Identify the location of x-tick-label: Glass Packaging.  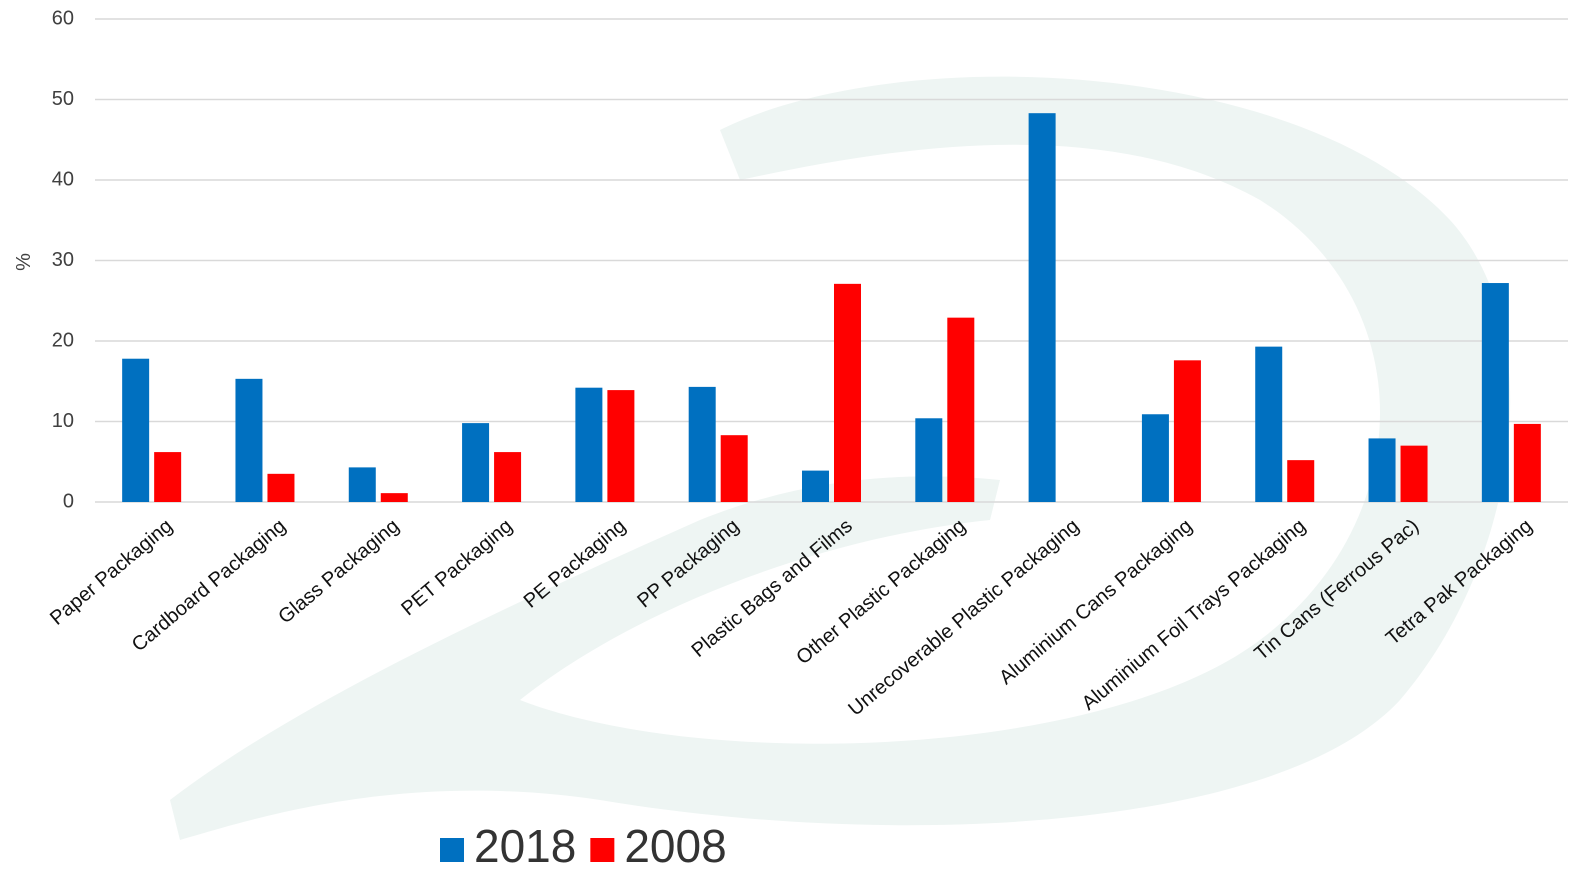
(338, 571).